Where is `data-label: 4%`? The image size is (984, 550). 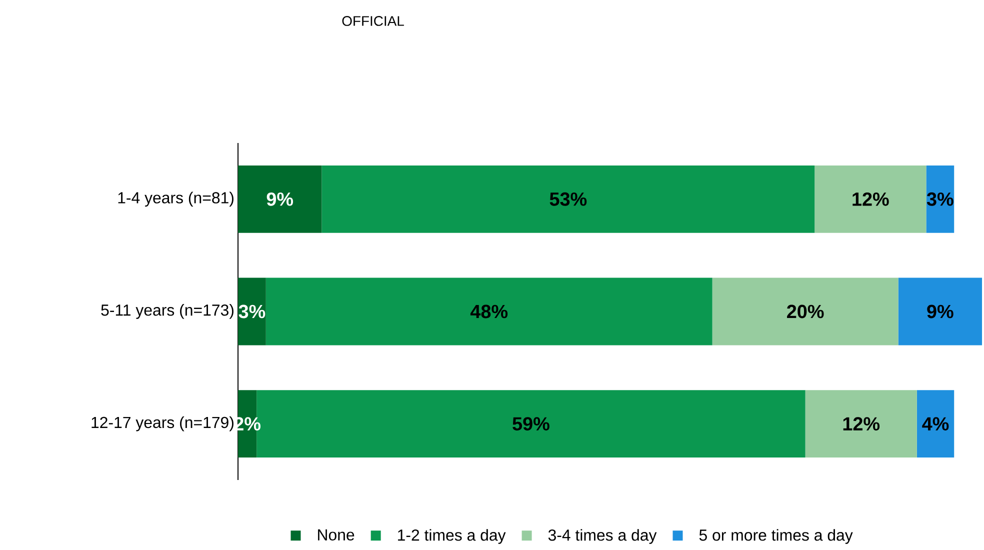 data-label: 4% is located at coordinates (935, 423).